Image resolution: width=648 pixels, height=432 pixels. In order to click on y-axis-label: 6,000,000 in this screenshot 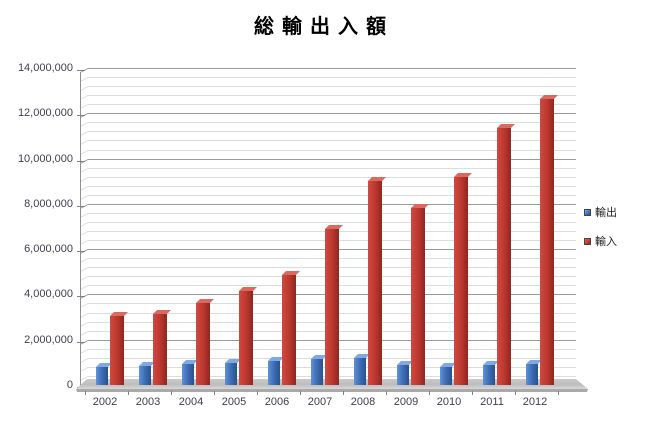, I will do `click(48, 249)`.